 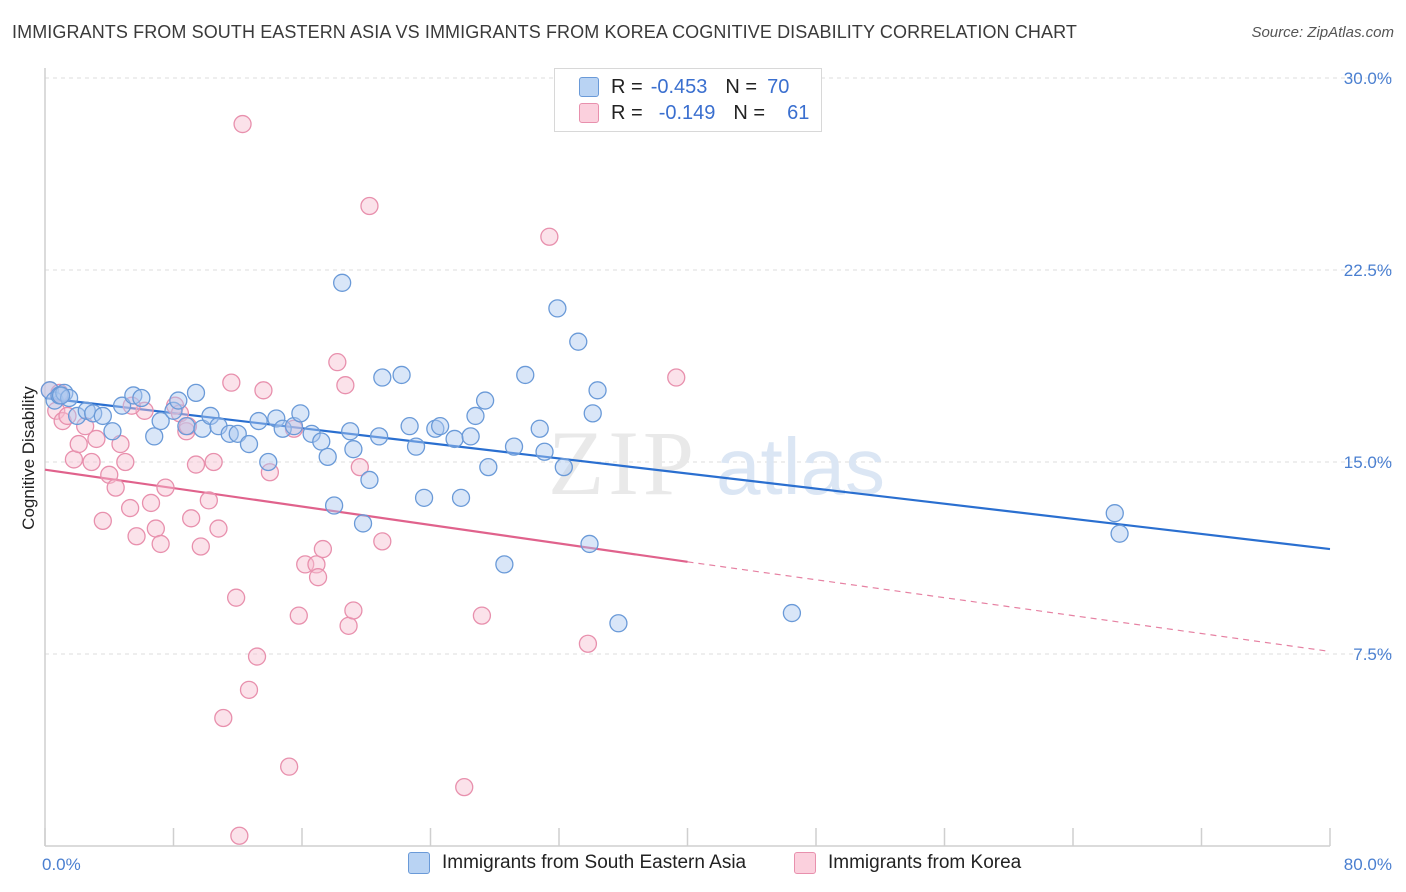 What do you see at coordinates (61, 864) in the screenshot?
I see `x-tick-label: 0.0%` at bounding box center [61, 864].